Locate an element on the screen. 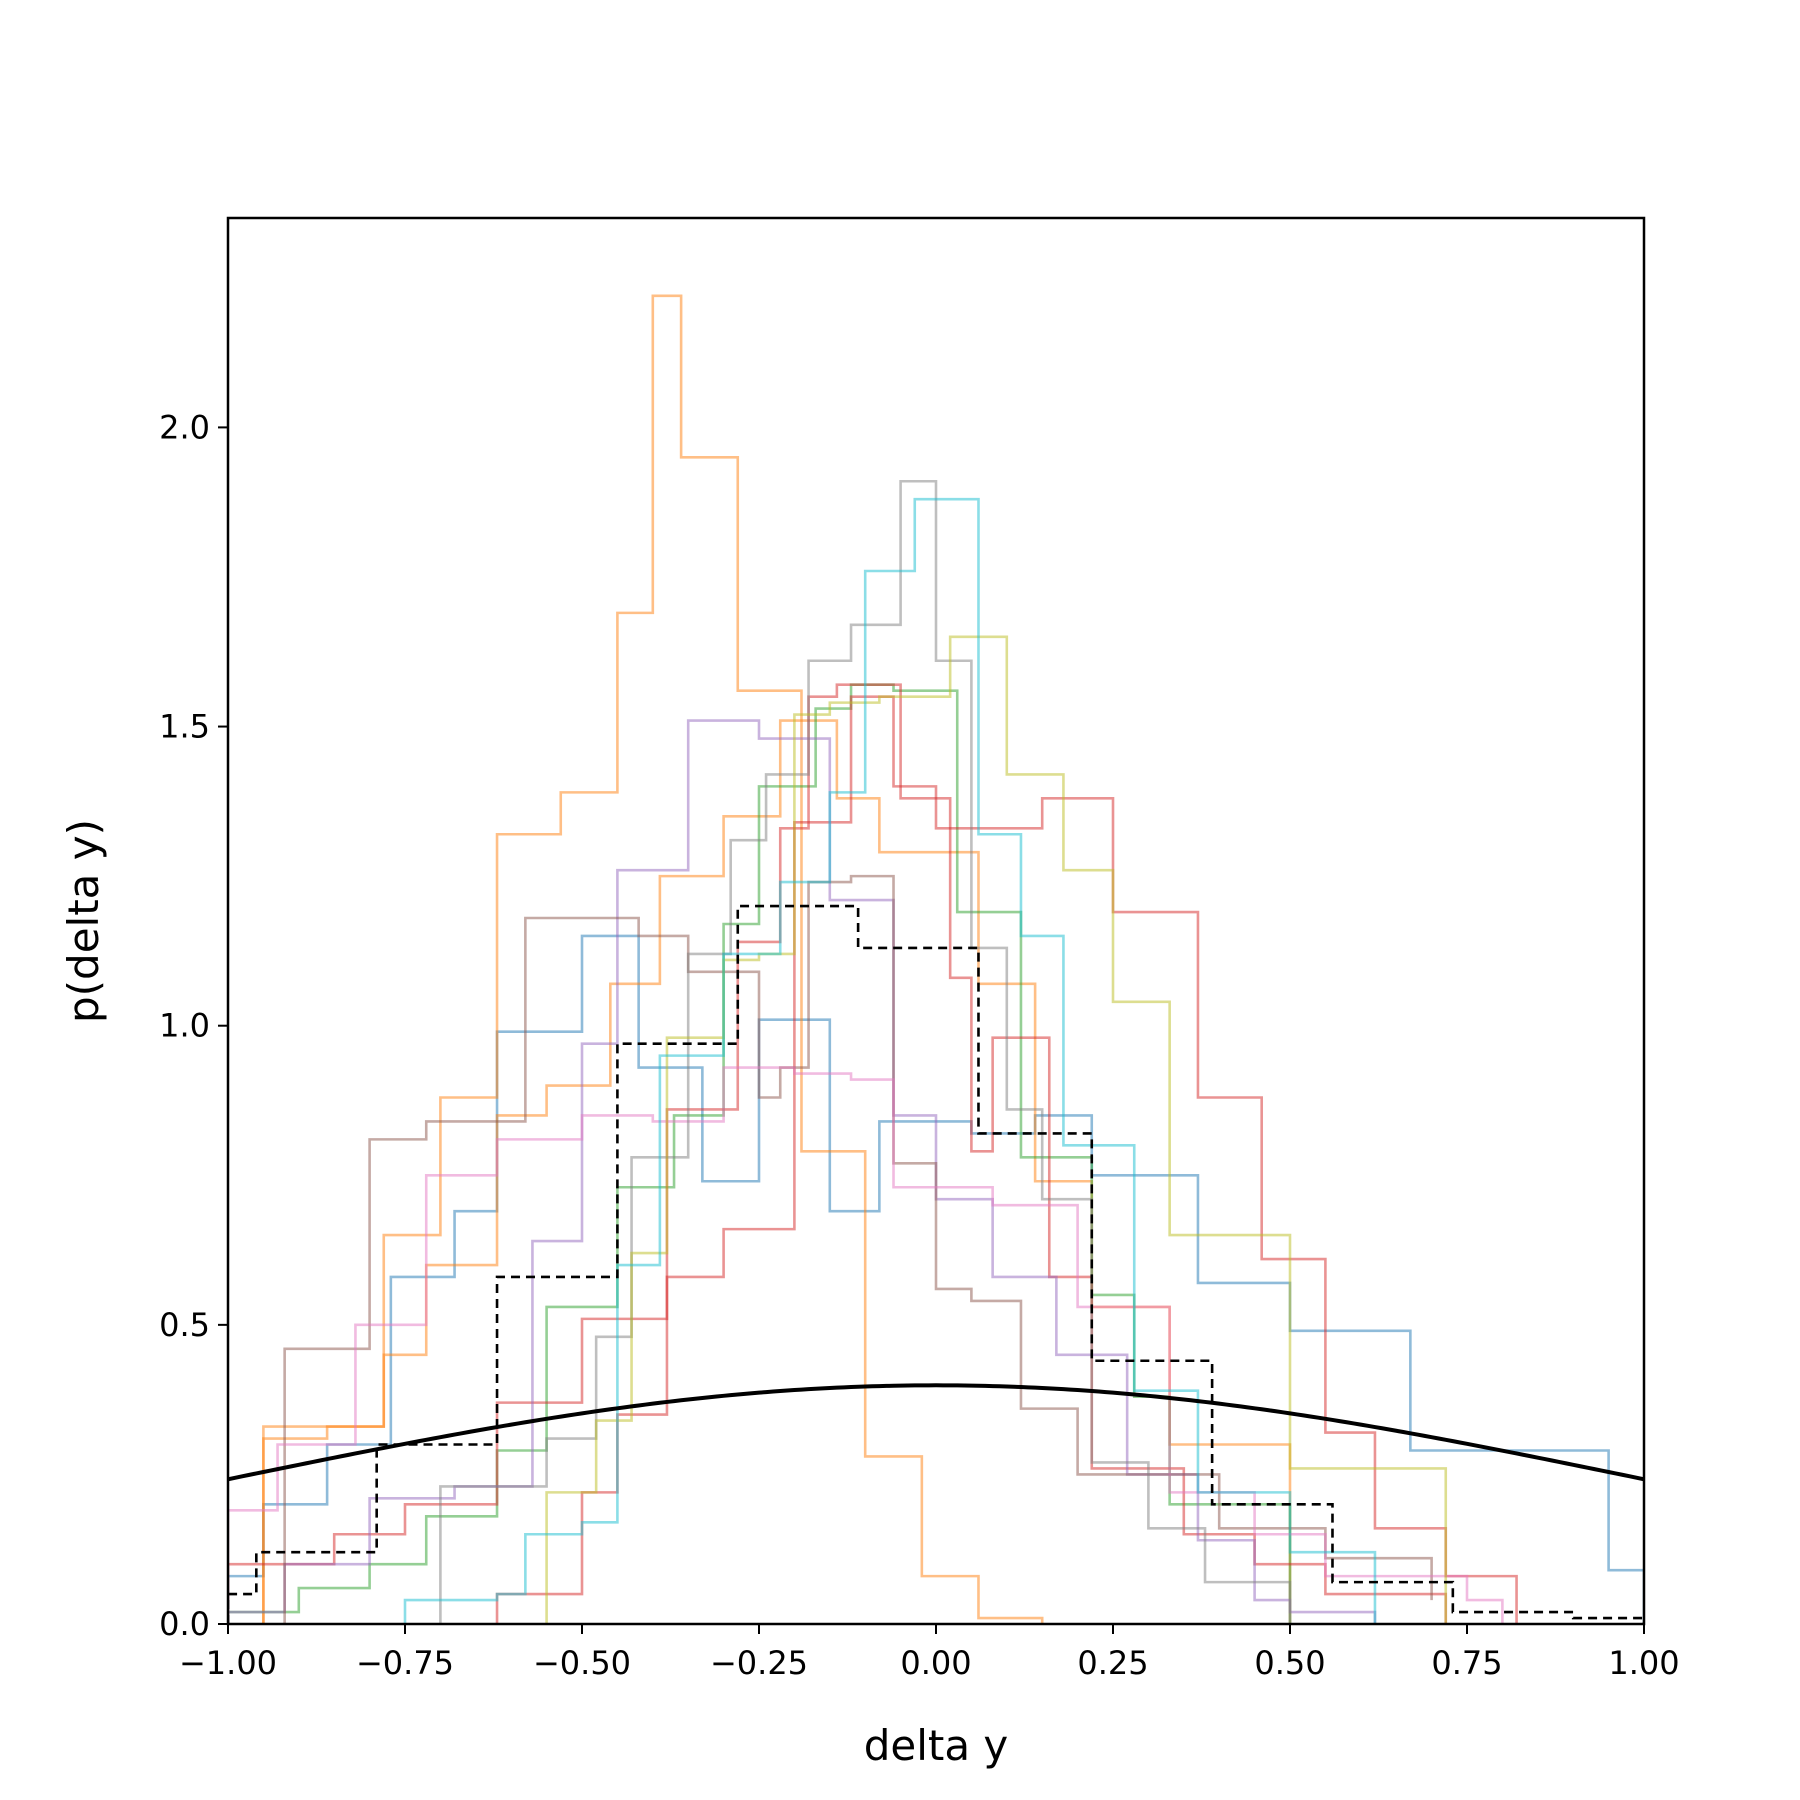 This screenshot has height=1800, width=1800. x-tick-label: −0.75 is located at coordinates (405, 1663).